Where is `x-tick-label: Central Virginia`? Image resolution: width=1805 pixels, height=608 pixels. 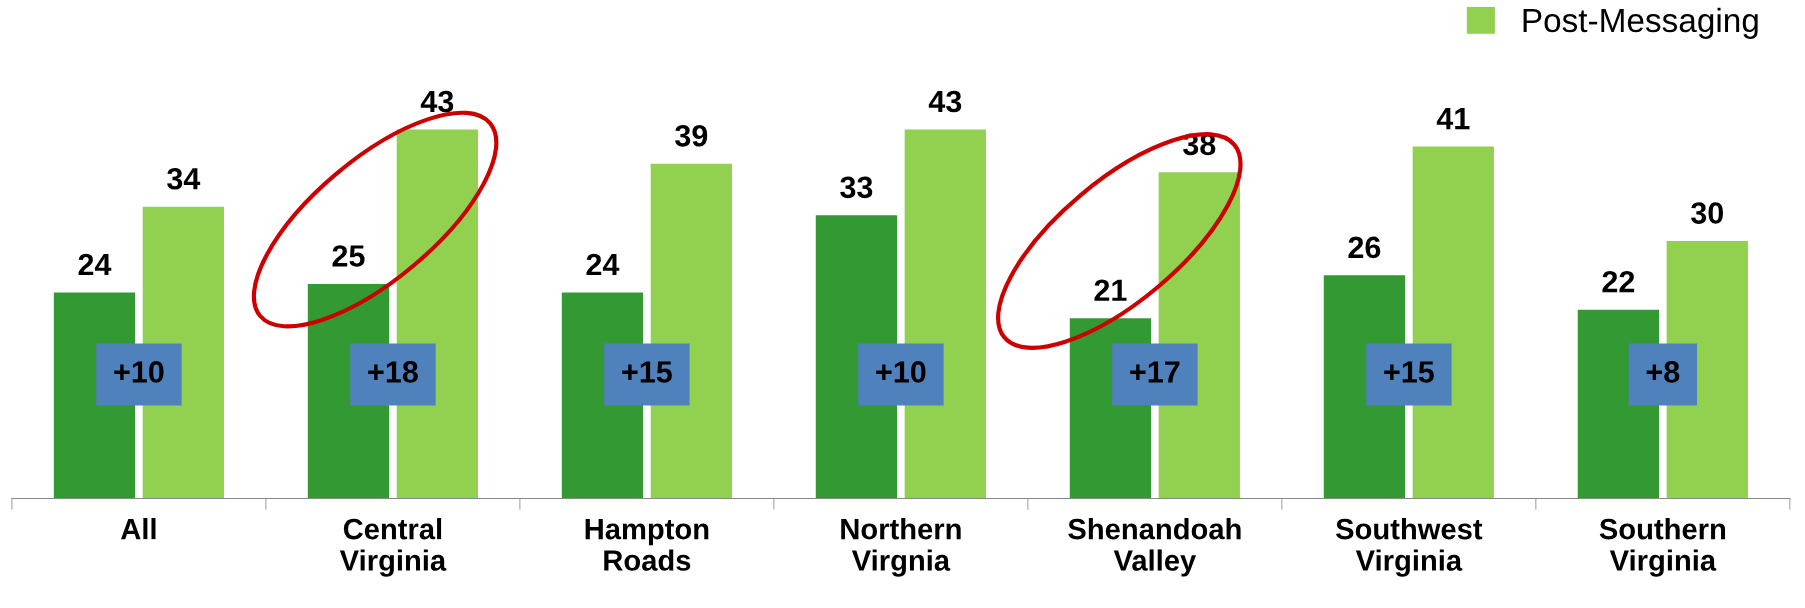 x-tick-label: Central Virginia is located at coordinates (393, 547).